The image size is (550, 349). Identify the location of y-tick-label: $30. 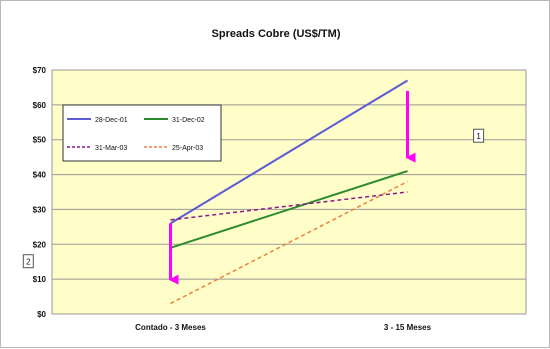
(40, 209).